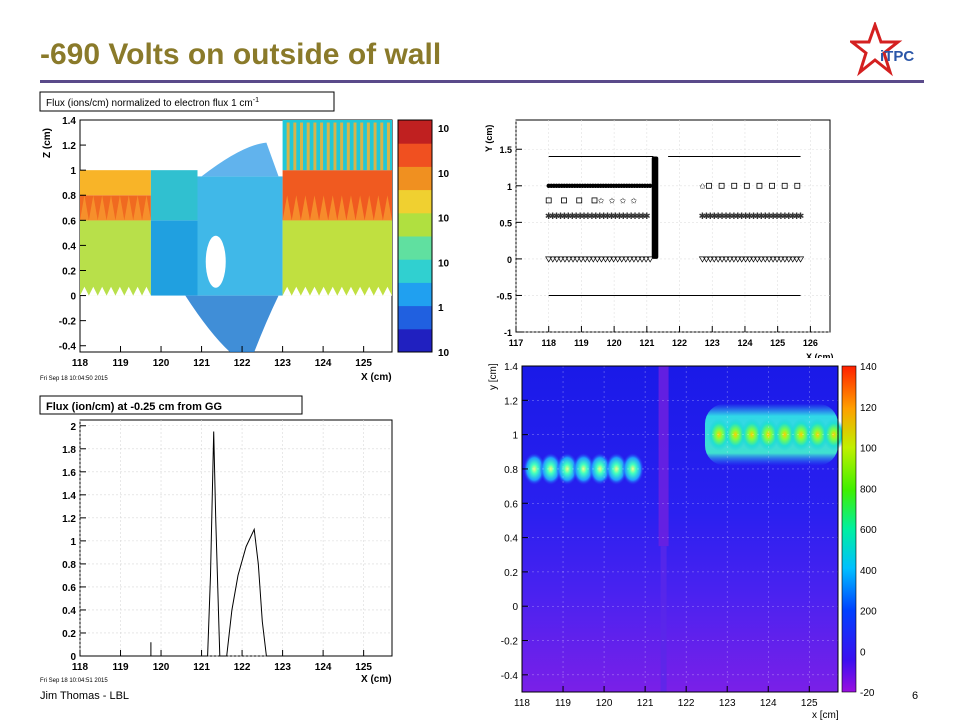 Image resolution: width=960 pixels, height=720 pixels. I want to click on y-tick-label: 0.2, so click(69, 271).